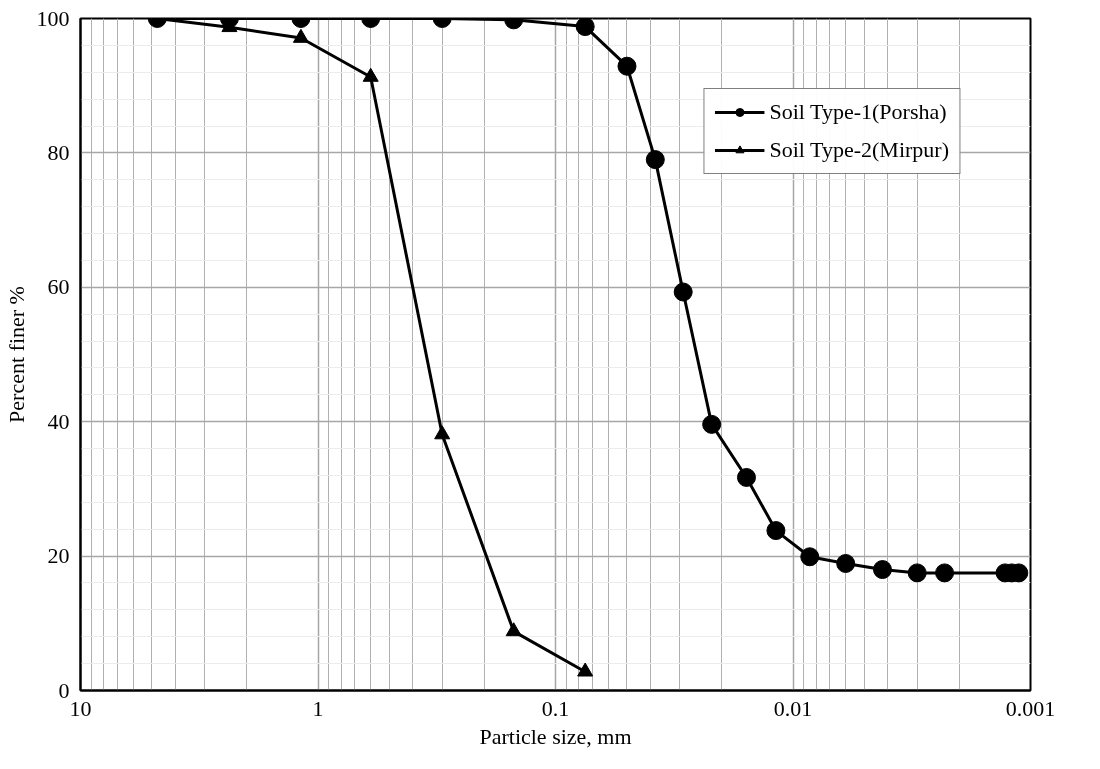  Describe the element at coordinates (58, 152) in the screenshot. I see `y-tick-label: 80` at that location.